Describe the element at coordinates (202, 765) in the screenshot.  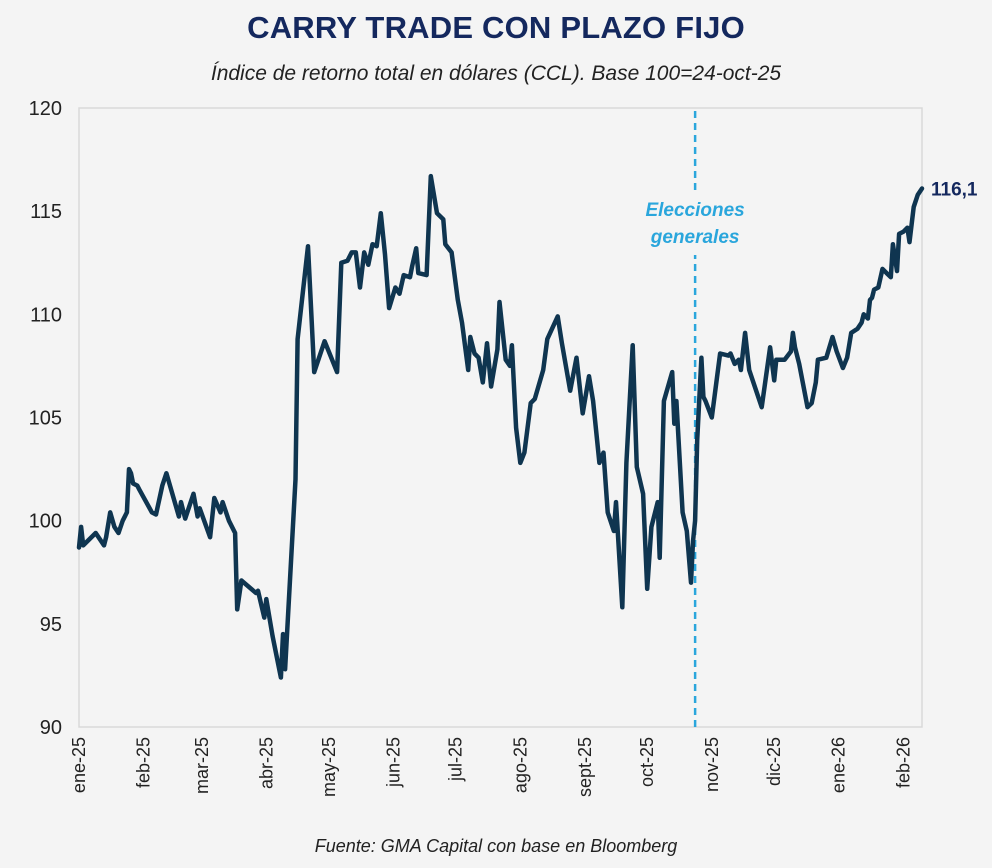
I see `x-tick-label: mar-25` at that location.